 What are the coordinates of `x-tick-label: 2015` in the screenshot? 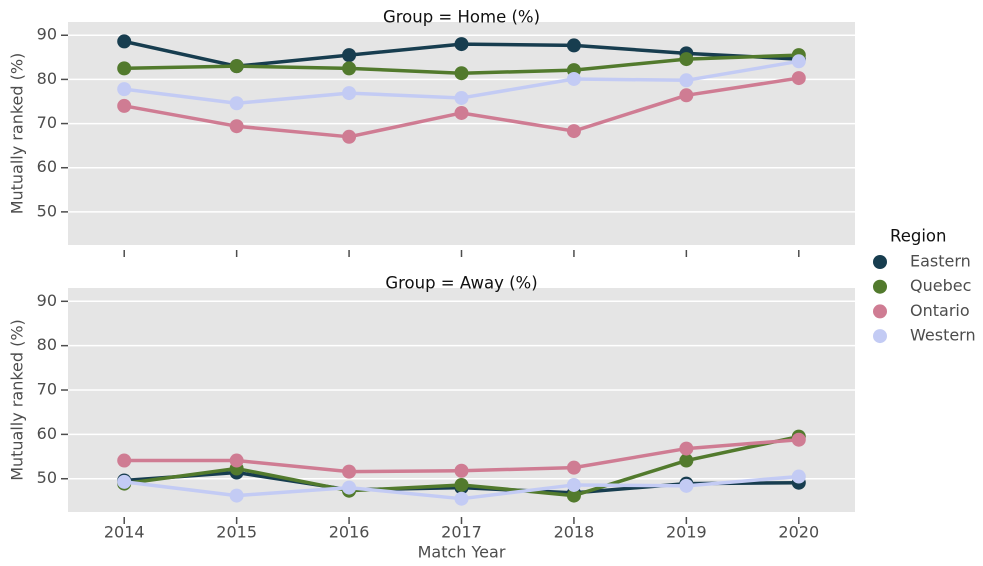 It's located at (236, 532).